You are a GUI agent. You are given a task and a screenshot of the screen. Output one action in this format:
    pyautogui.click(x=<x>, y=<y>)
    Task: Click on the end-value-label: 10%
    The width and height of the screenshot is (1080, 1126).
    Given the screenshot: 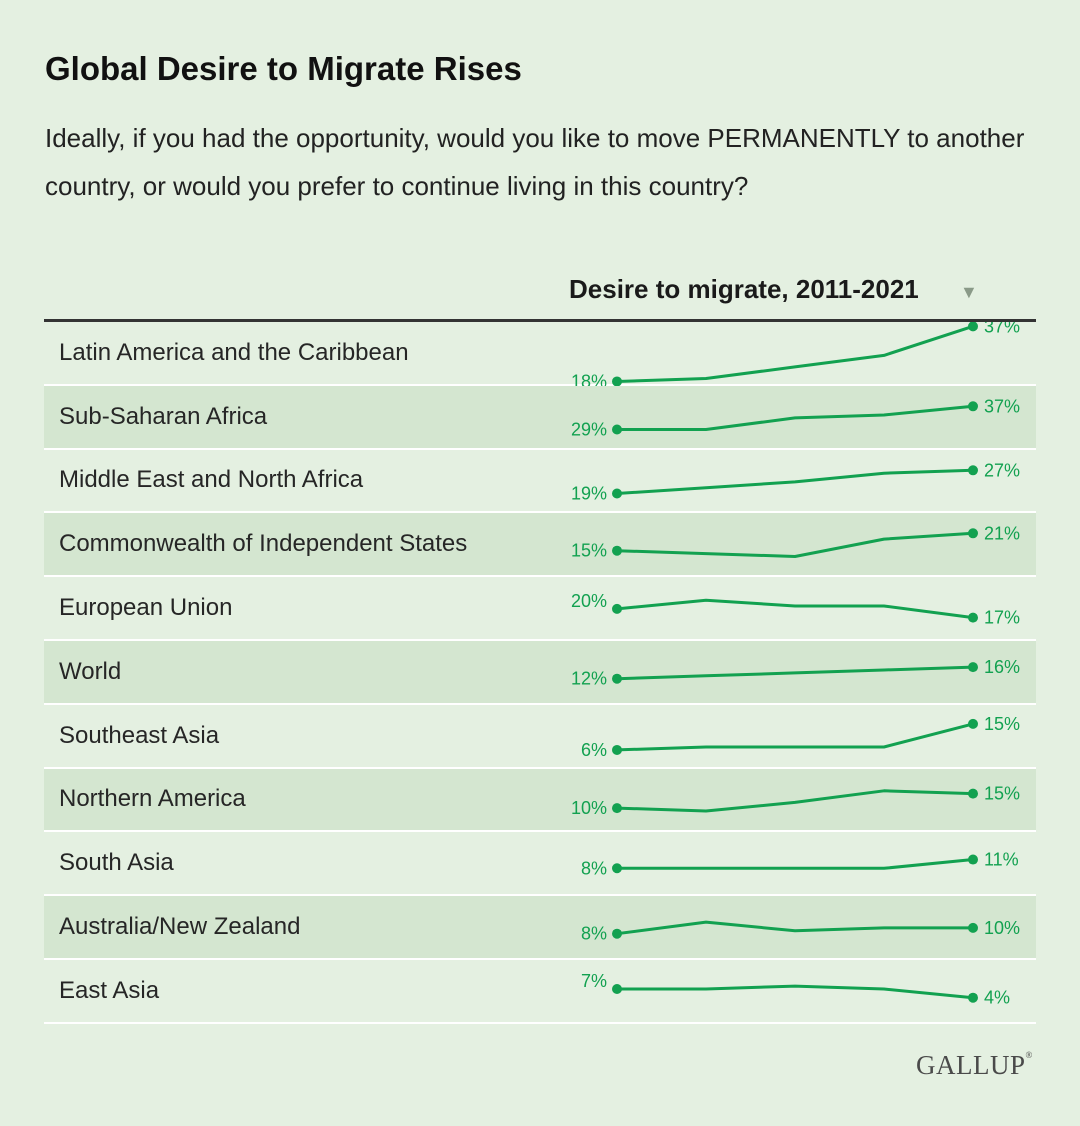 What is the action you would take?
    pyautogui.click(x=1002, y=928)
    